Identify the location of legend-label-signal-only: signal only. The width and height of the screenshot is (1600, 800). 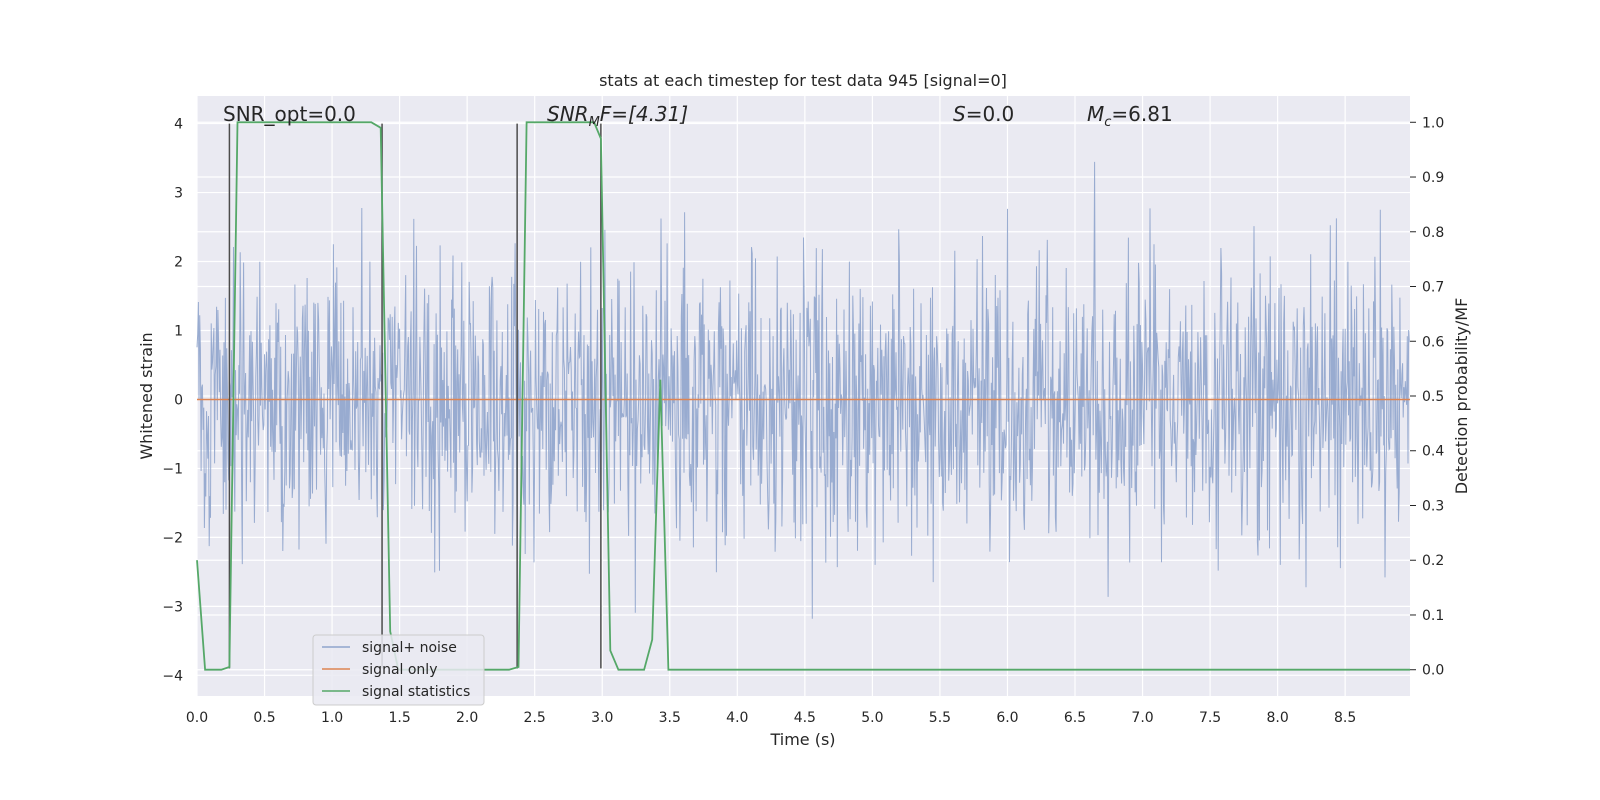
(399, 670).